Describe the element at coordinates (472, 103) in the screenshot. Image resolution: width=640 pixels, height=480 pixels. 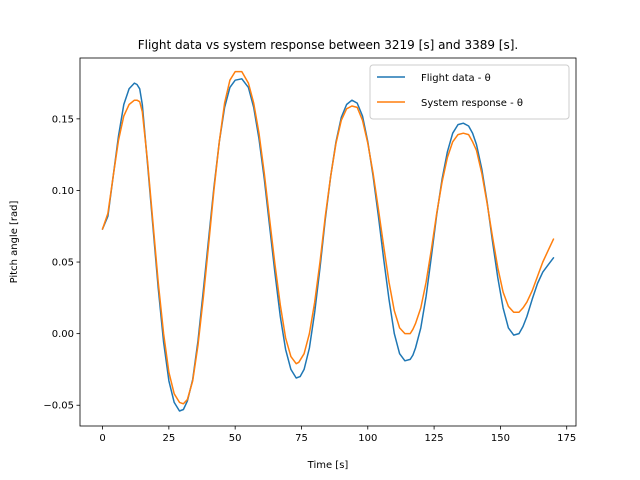
I see `legend-label: System response - θ` at that location.